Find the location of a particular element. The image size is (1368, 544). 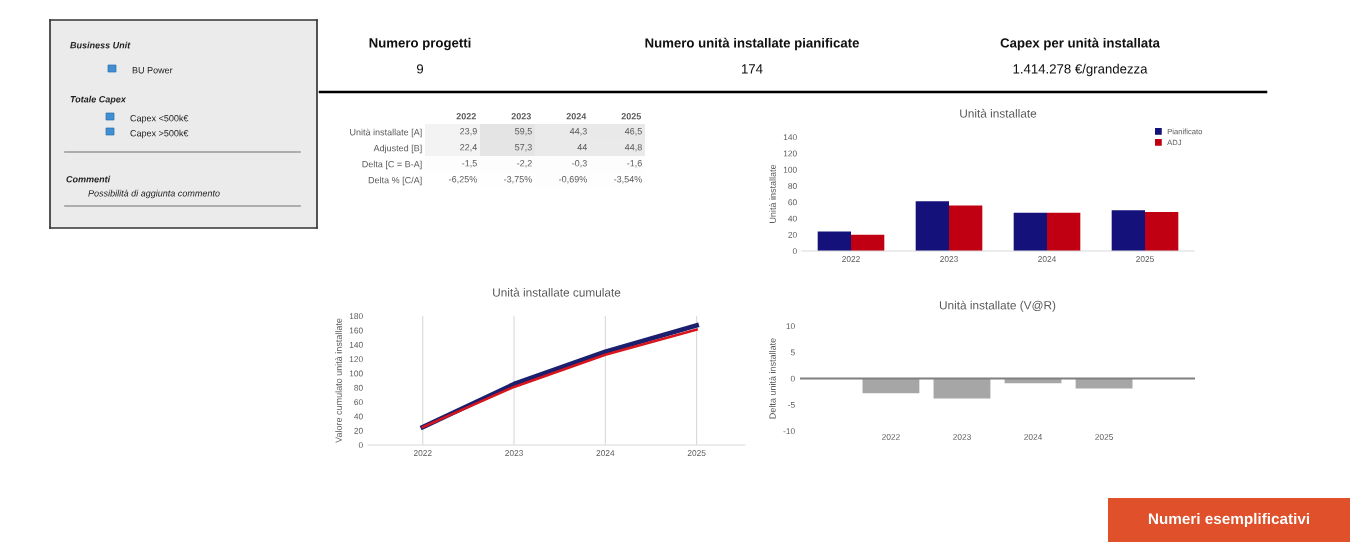

text: BU Power is located at coordinates (152, 70).